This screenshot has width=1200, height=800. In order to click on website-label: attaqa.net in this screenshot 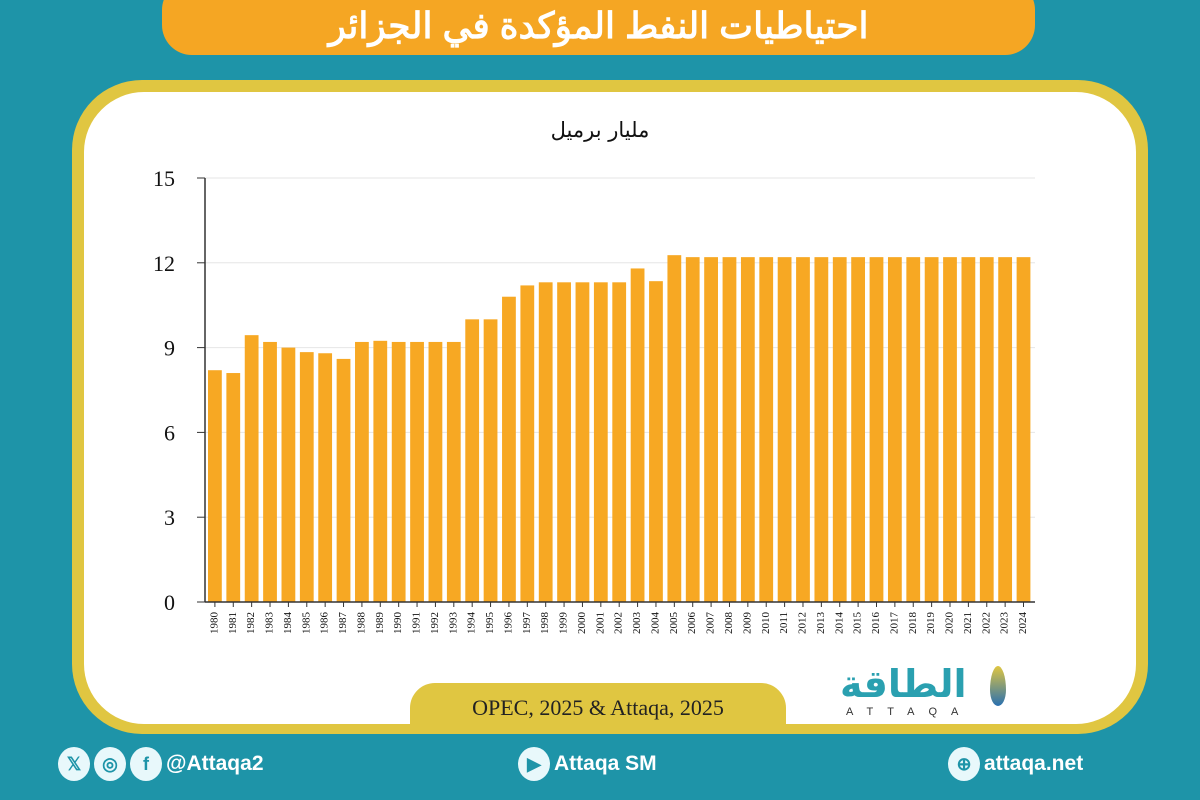, I will do `click(1034, 763)`.